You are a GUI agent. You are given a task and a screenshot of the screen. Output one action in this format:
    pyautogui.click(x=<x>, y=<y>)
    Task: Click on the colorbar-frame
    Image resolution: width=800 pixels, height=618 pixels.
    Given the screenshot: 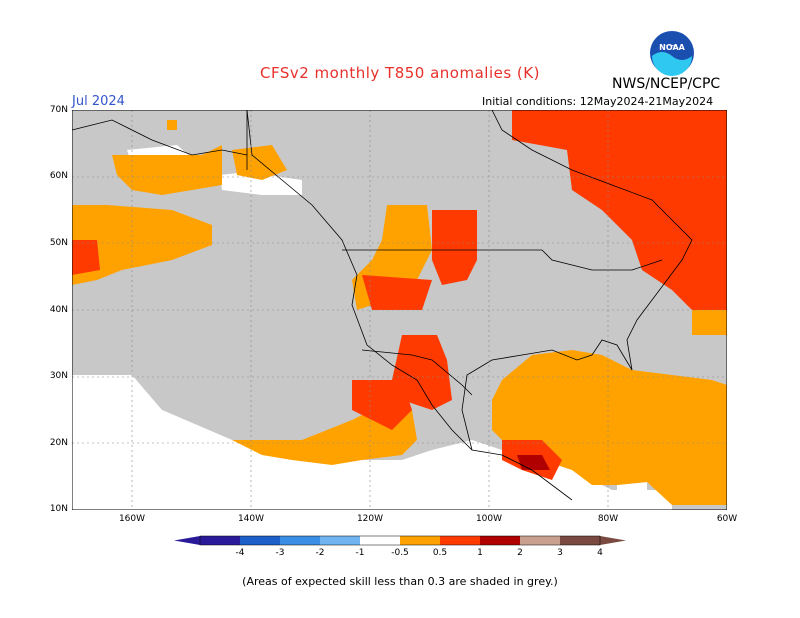 What is the action you would take?
    pyautogui.click(x=400, y=540)
    